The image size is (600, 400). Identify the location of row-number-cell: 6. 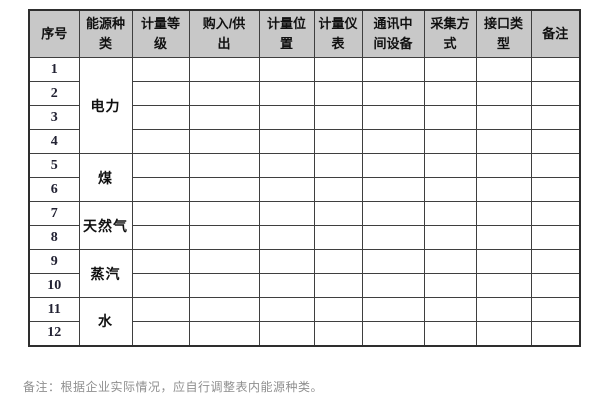
(54, 189).